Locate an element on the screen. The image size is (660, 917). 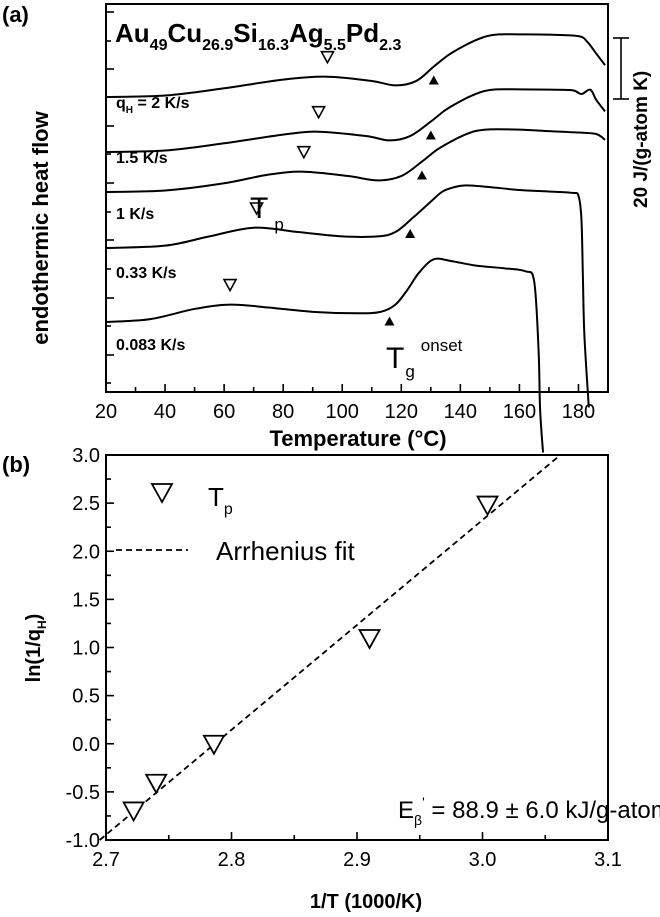
y-tick-label: 1.5 is located at coordinates (86, 600).